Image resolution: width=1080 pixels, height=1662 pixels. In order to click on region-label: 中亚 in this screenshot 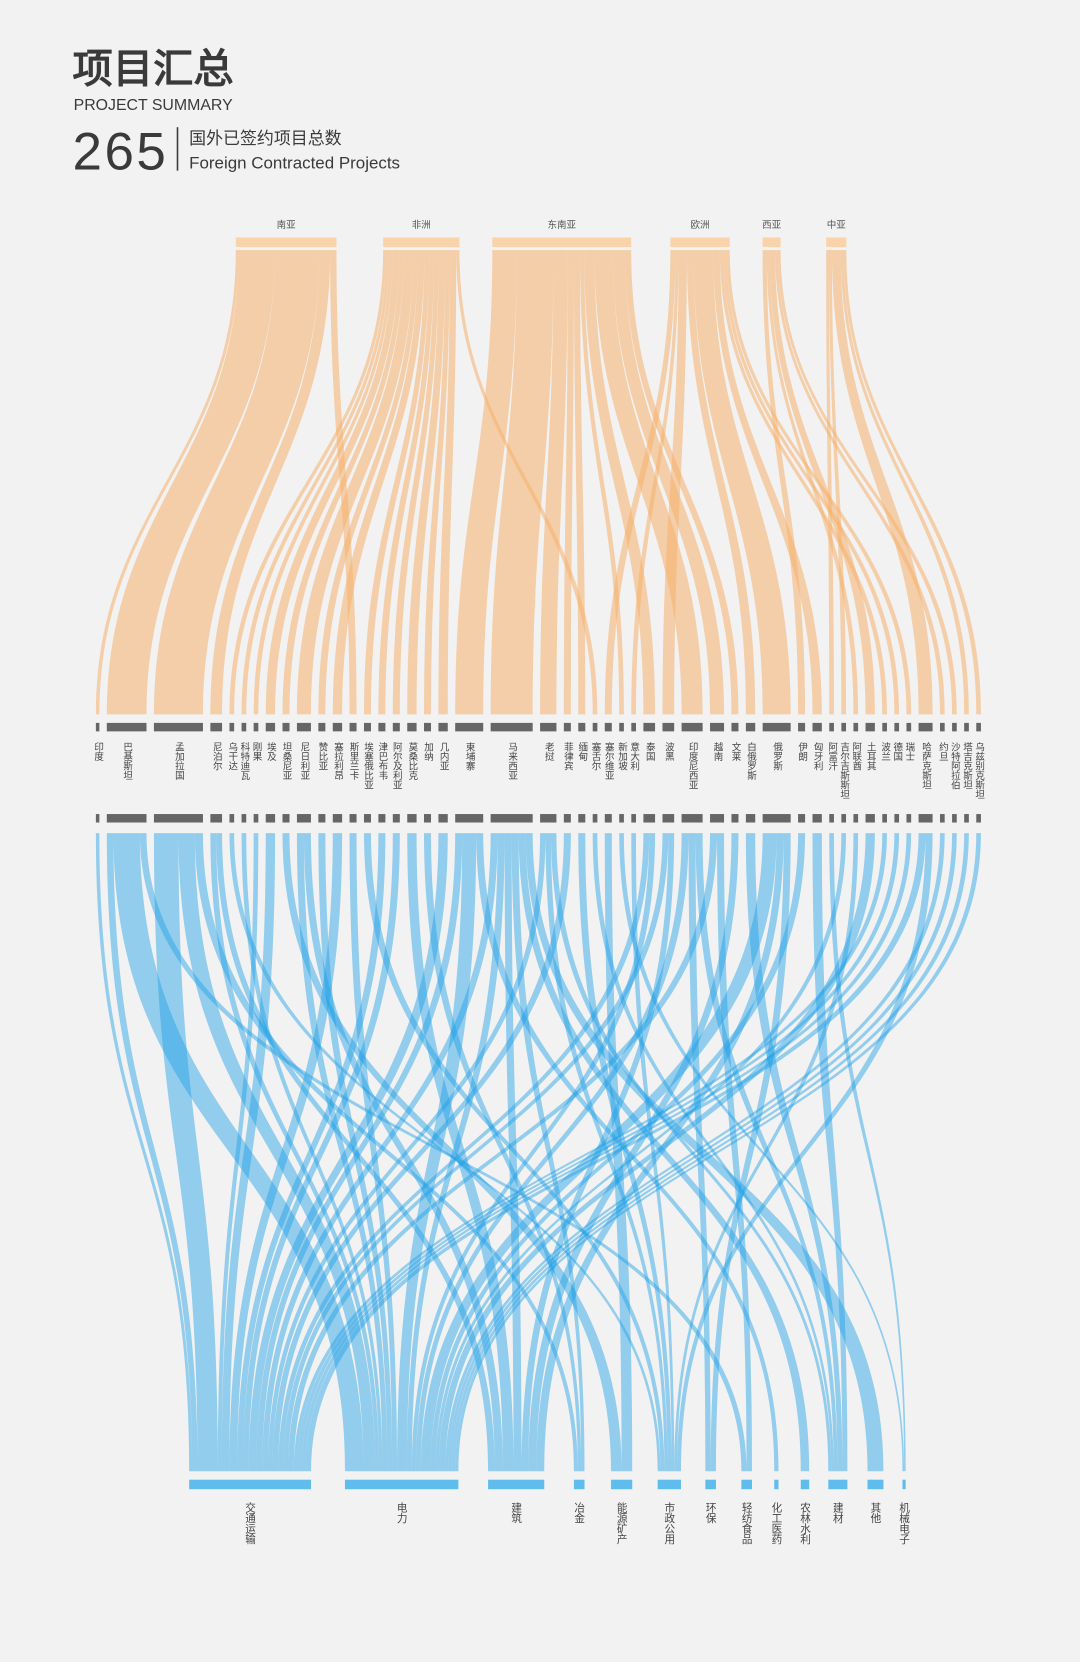, I will do `click(837, 225)`.